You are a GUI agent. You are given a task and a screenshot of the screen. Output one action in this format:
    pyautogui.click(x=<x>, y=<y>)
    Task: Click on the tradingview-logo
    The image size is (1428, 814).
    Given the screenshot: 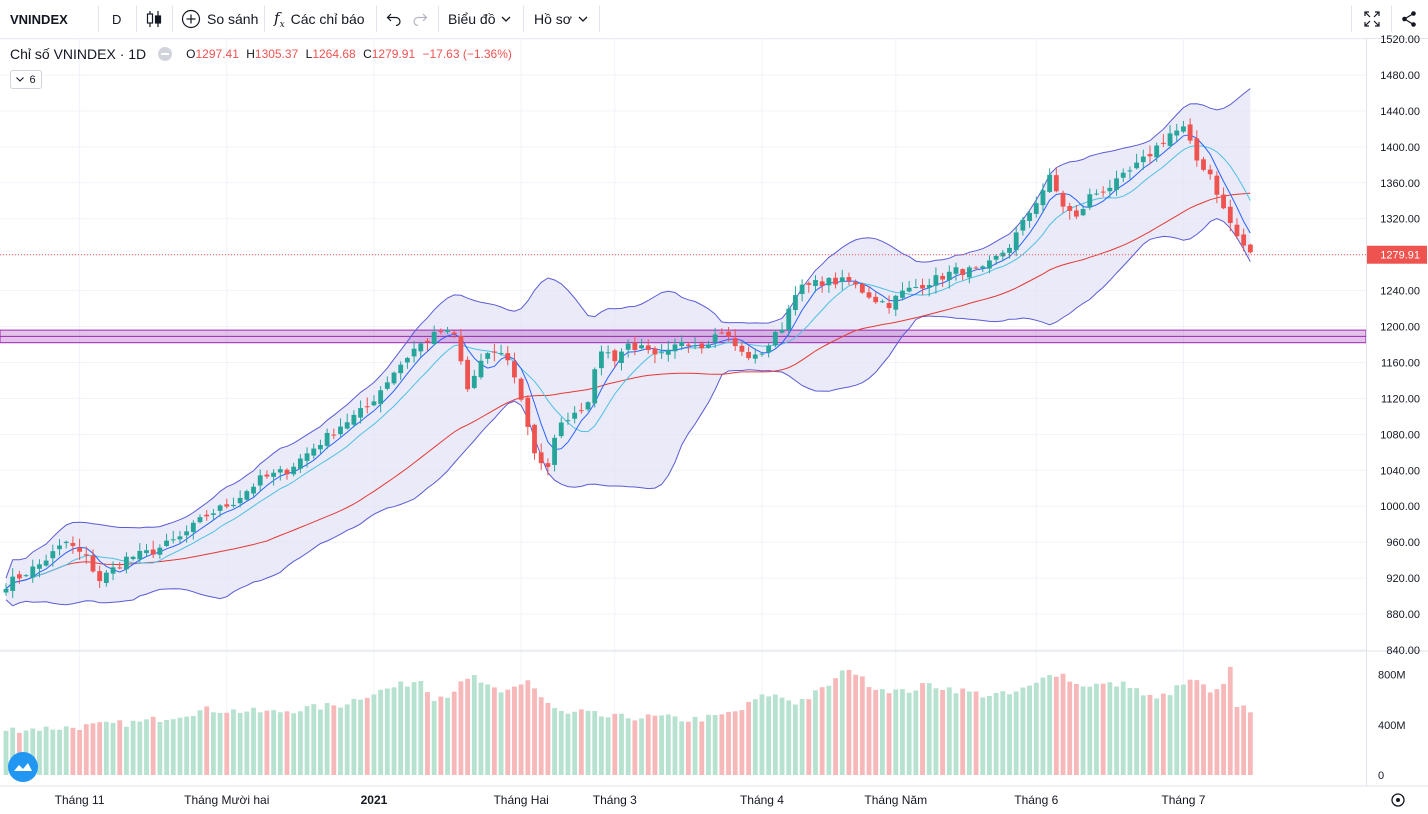 What is the action you would take?
    pyautogui.click(x=23, y=767)
    